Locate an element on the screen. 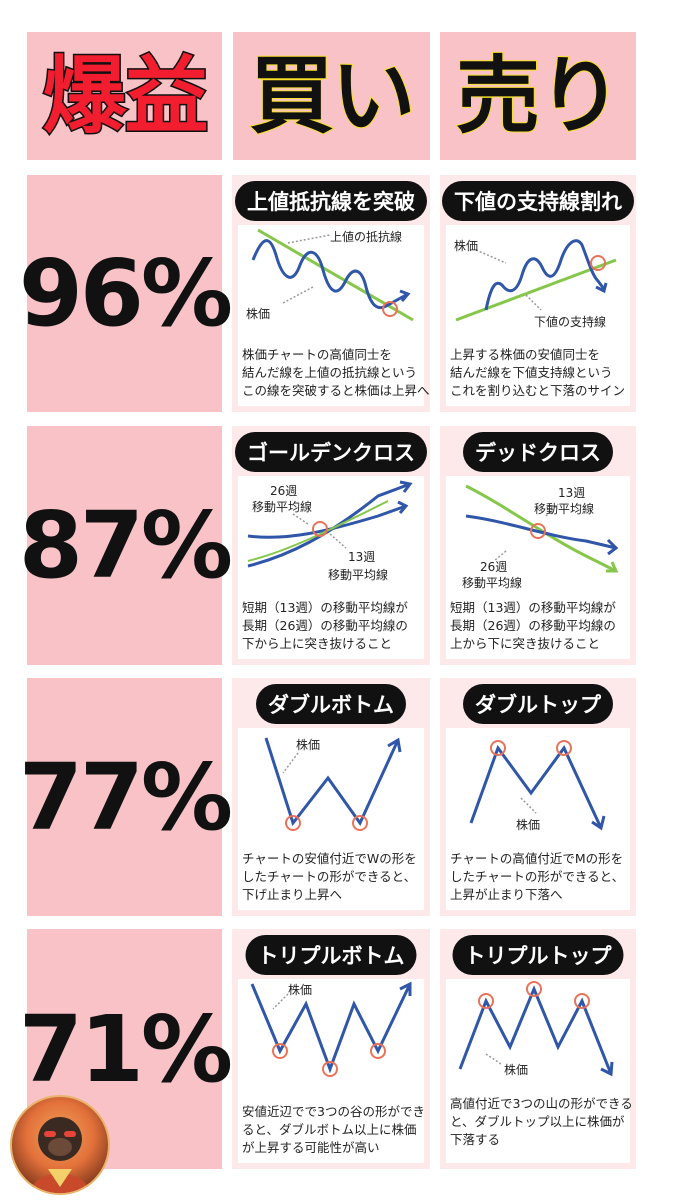 This screenshot has width=675, height=1200. chart-label: 下値の支持線 is located at coordinates (570, 322).